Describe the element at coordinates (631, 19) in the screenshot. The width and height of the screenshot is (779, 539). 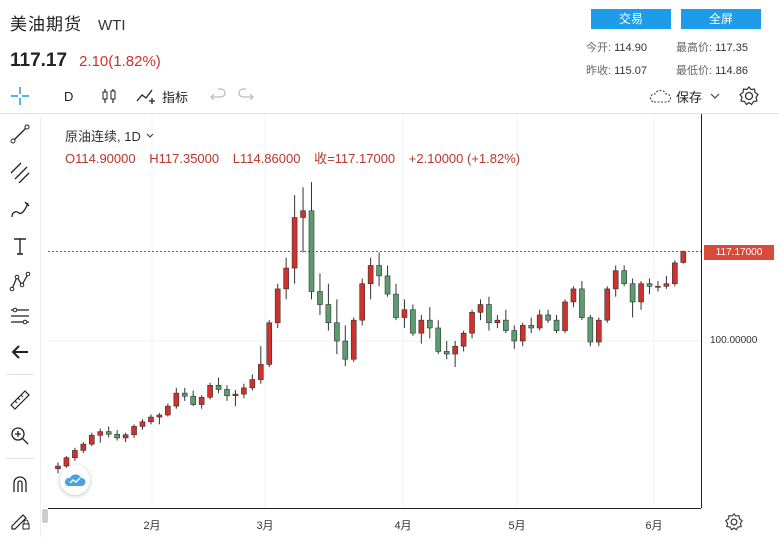
I see `trade-button: 交易` at that location.